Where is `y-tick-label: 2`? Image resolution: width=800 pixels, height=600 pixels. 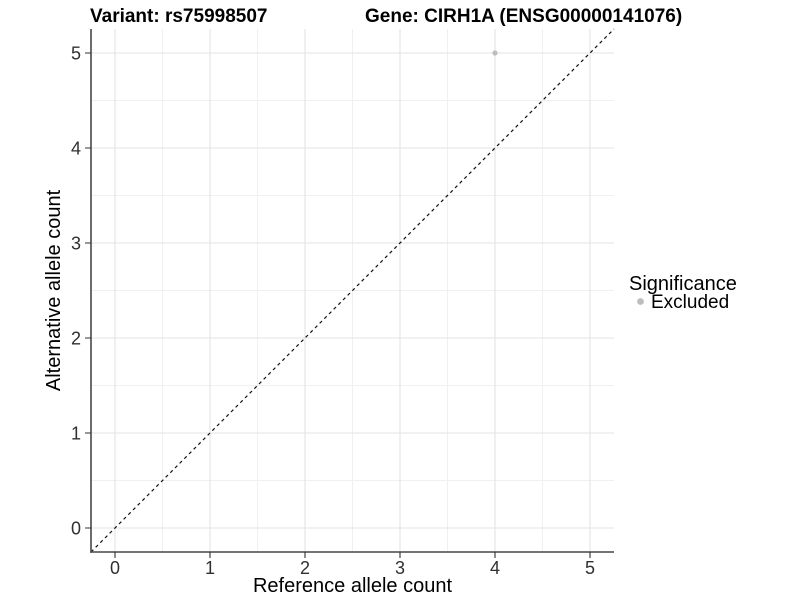
y-tick-label: 2 is located at coordinates (76, 339).